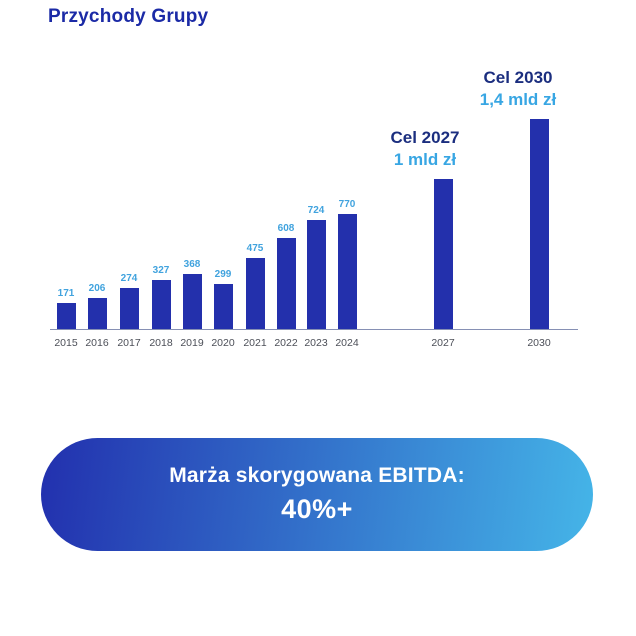 This screenshot has height=636, width=636. What do you see at coordinates (97, 343) in the screenshot?
I see `x-tick-2016: 2016` at bounding box center [97, 343].